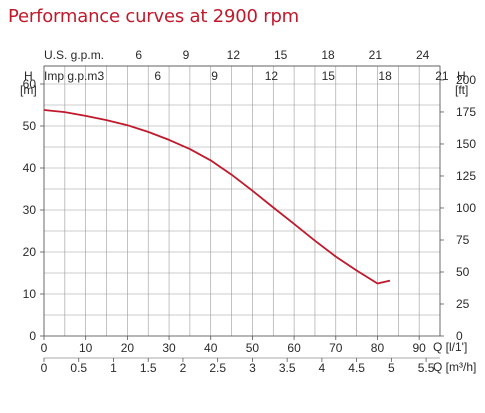 The width and height of the screenshot is (485, 413). I want to click on y2-tick-label: 0, so click(459, 336).